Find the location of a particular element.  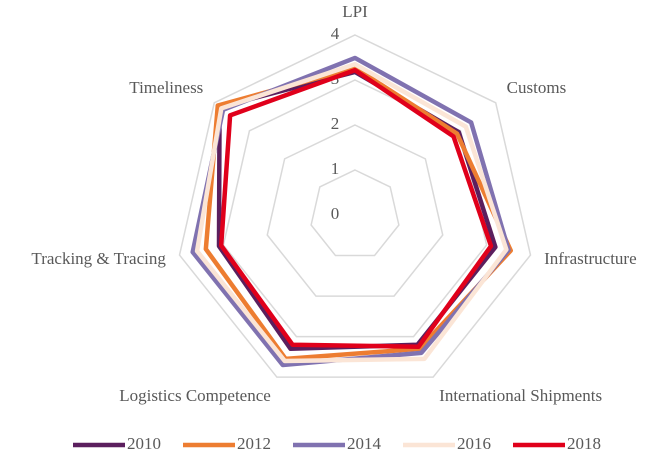

y-tick-label: 4 is located at coordinates (335, 33).